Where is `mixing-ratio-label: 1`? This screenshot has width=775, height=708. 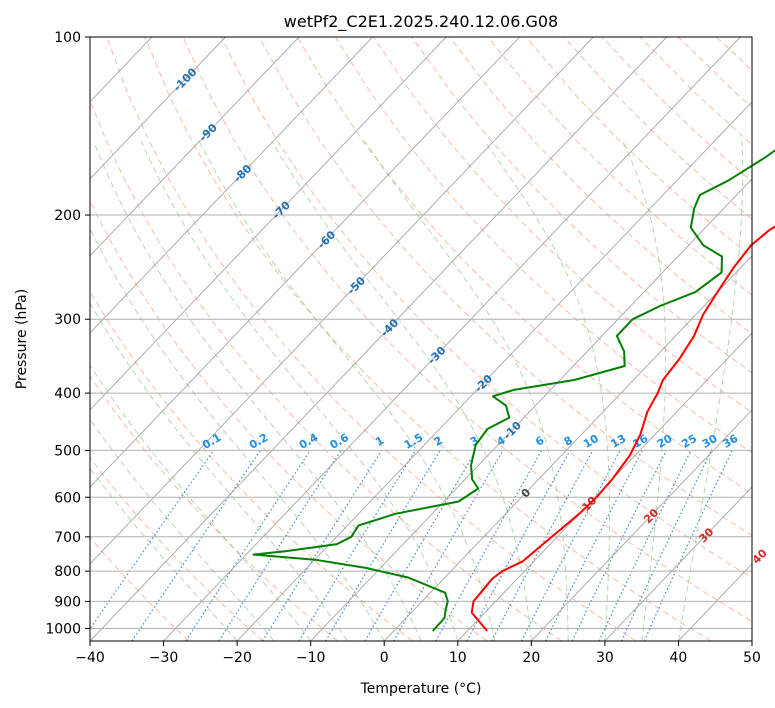
mixing-ratio-label: 1 is located at coordinates (379, 441).